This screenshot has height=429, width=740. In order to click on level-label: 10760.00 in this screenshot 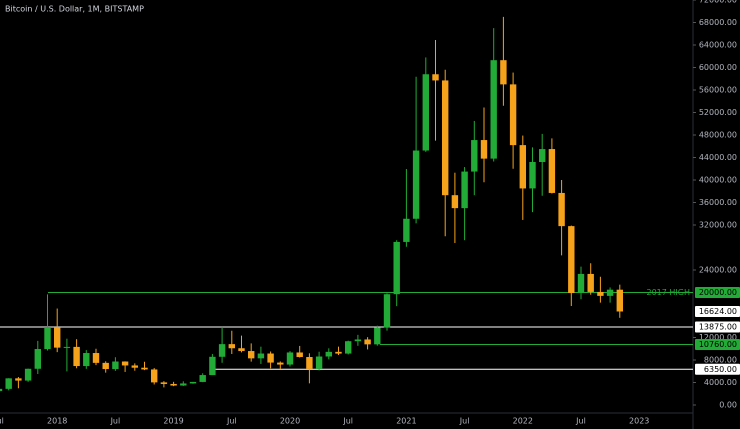, I will do `click(718, 344)`.